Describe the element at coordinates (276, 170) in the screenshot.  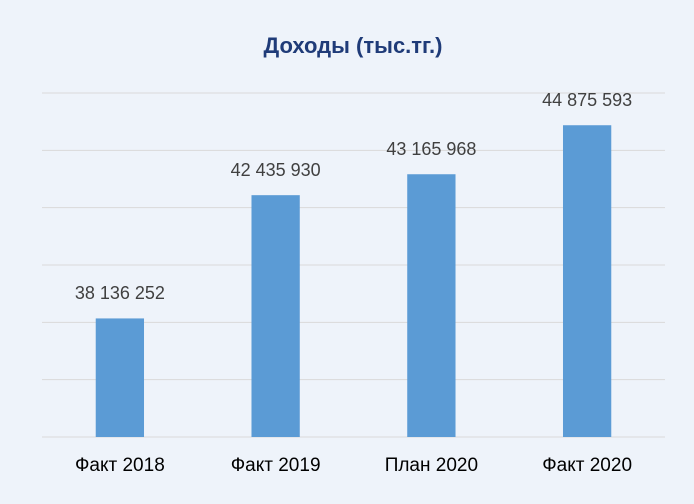
I see `data-label: 42 435 930` at that location.